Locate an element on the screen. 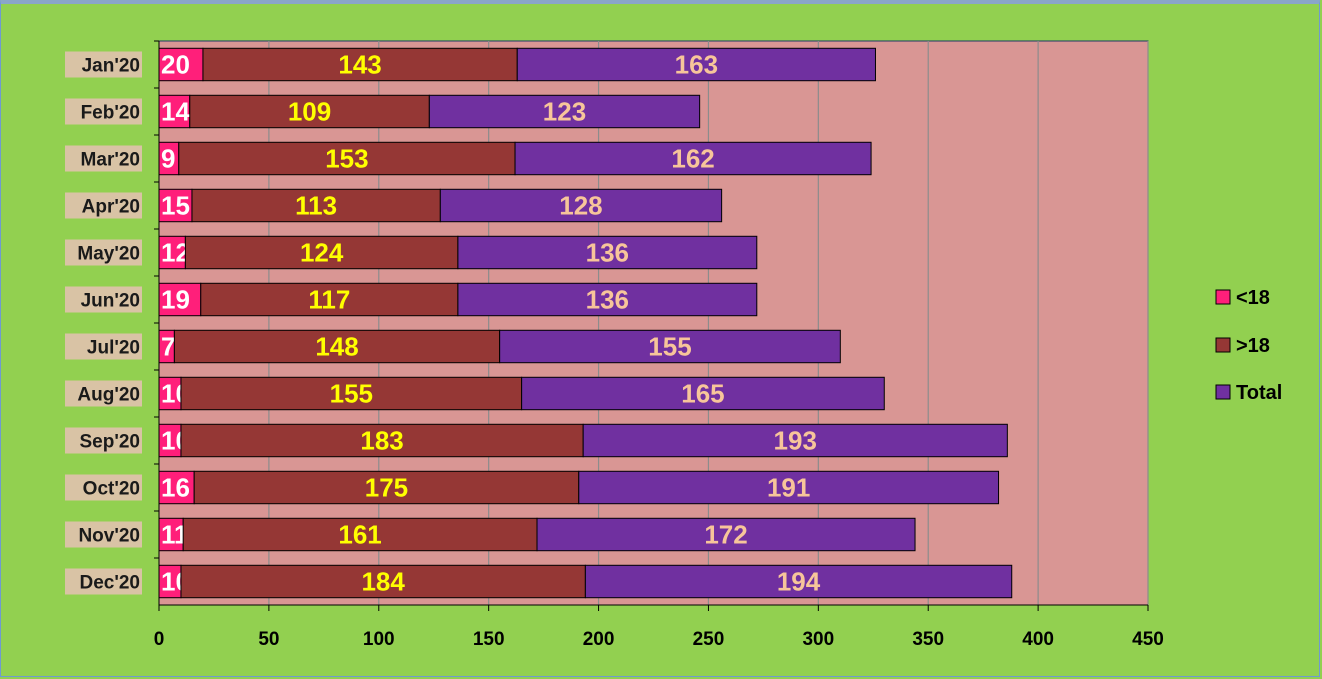 Image resolution: width=1322 pixels, height=679 pixels. data-label: 109 is located at coordinates (309, 112).